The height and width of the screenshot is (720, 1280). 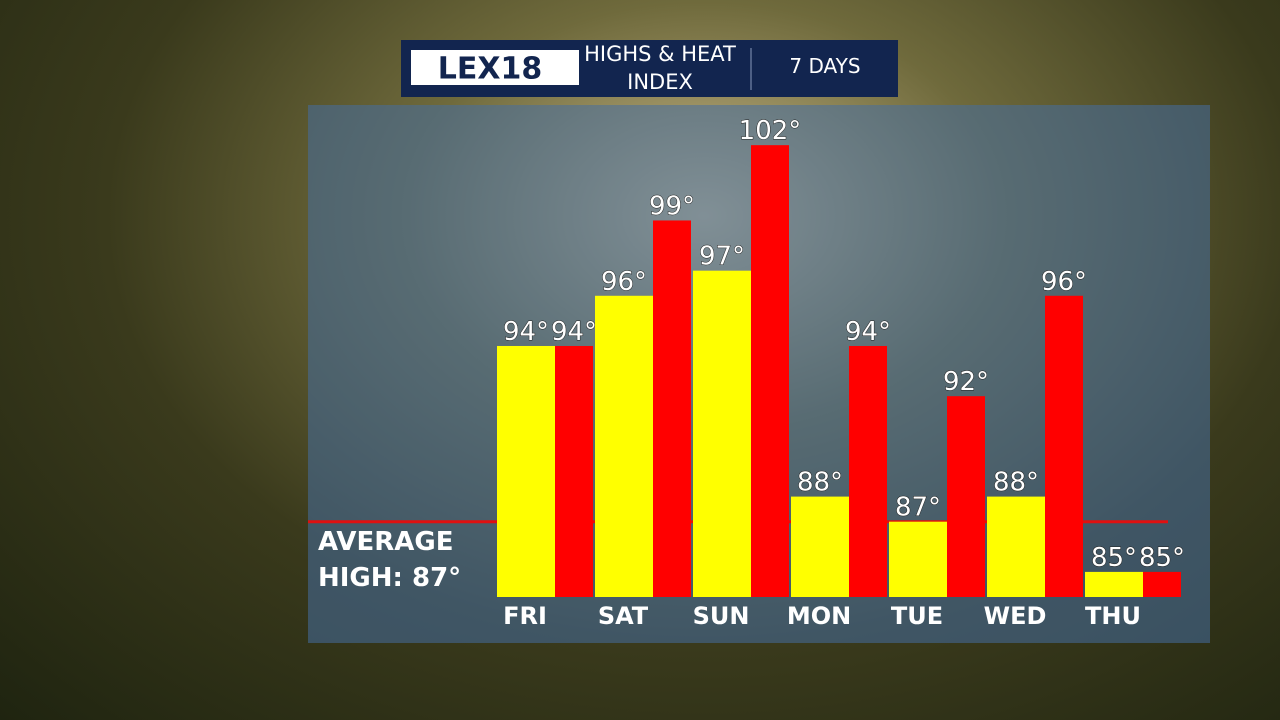 What do you see at coordinates (918, 508) in the screenshot?
I see `value-label: 87°` at bounding box center [918, 508].